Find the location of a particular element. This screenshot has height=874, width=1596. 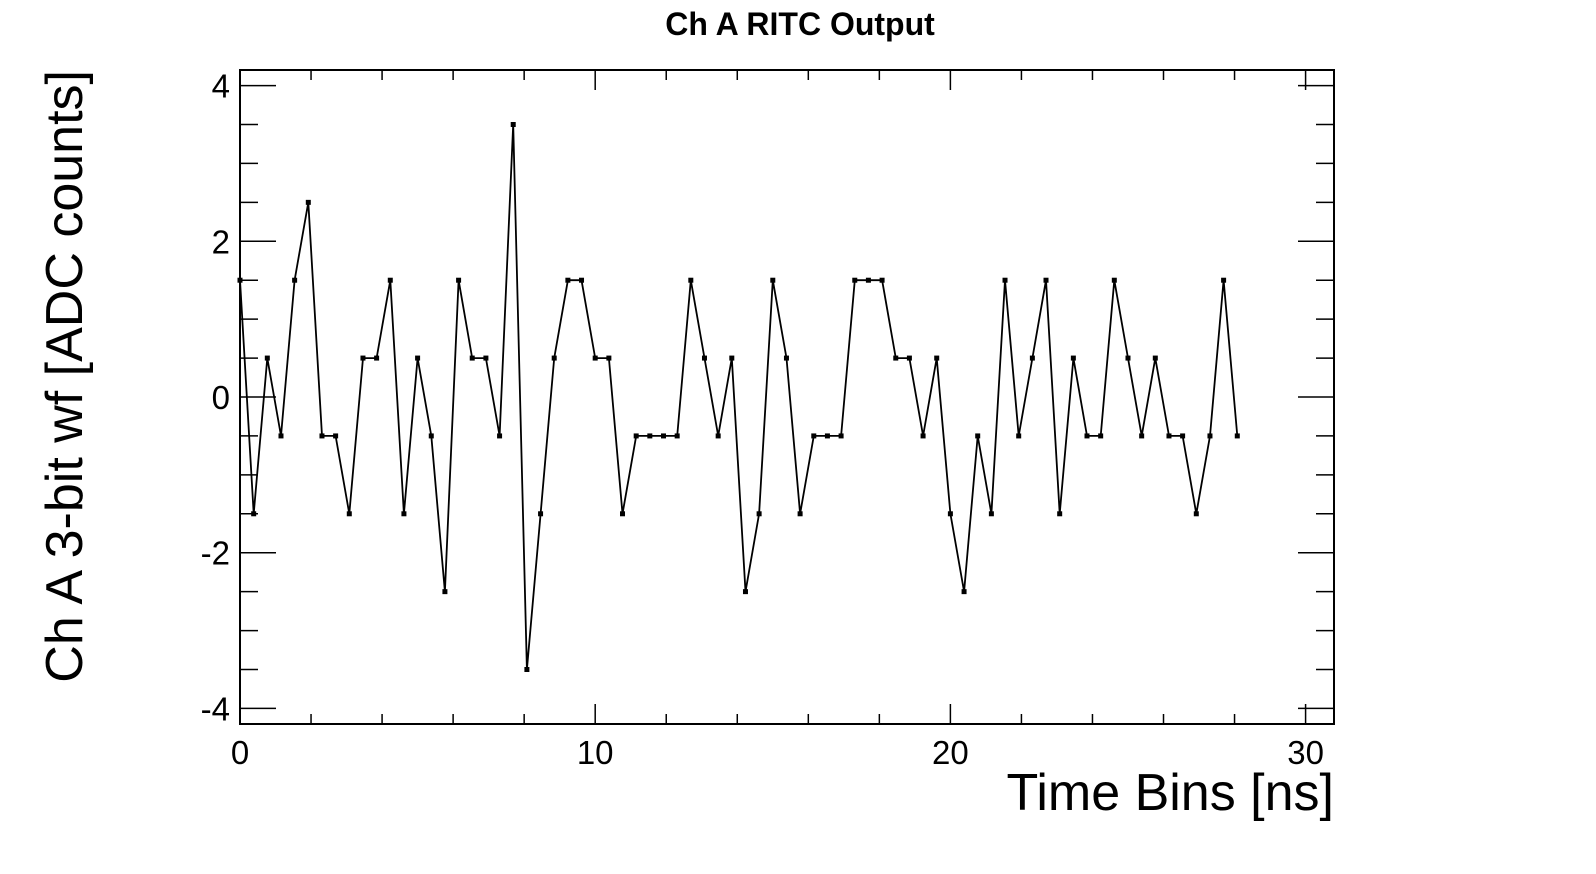

y-tick-label: 0 is located at coordinates (221, 397).